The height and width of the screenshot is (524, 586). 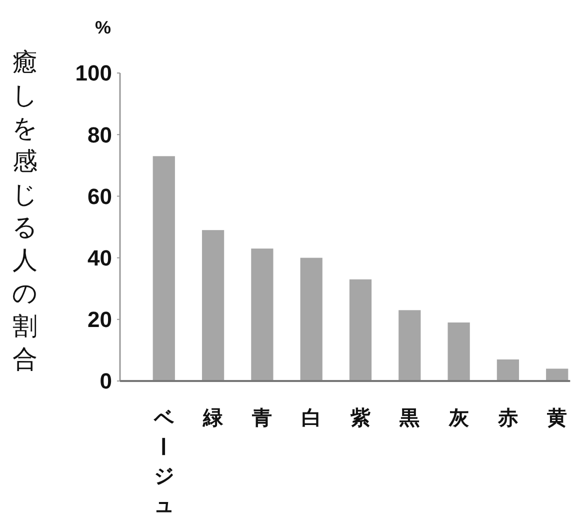 What do you see at coordinates (507, 419) in the screenshot?
I see `x-tick-label: 赤` at bounding box center [507, 419].